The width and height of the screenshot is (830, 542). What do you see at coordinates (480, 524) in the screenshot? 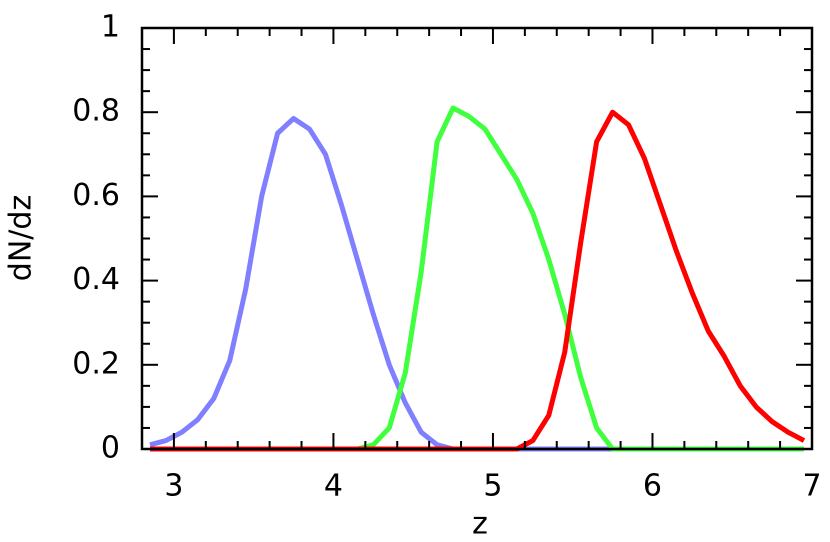
I see `x-axis-label: z` at bounding box center [480, 524].